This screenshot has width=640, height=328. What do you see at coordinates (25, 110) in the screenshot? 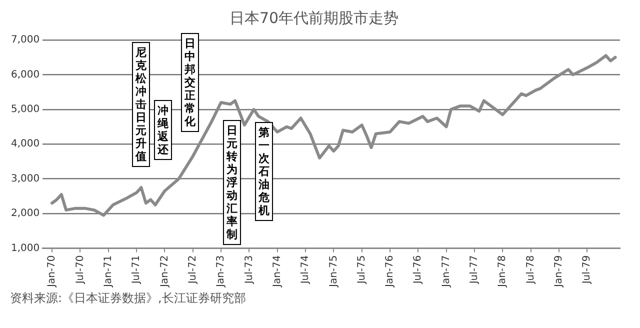
I see `y-tick-label: 5,000` at bounding box center [25, 110].